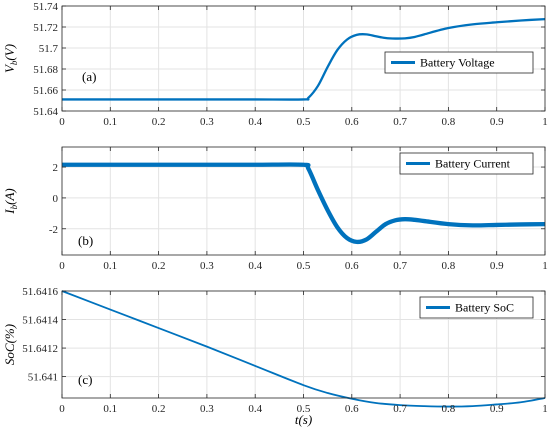 The width and height of the screenshot is (550, 432). Describe the element at coordinates (40, 321) in the screenshot. I see `y-tick-label: 51.6414` at that location.